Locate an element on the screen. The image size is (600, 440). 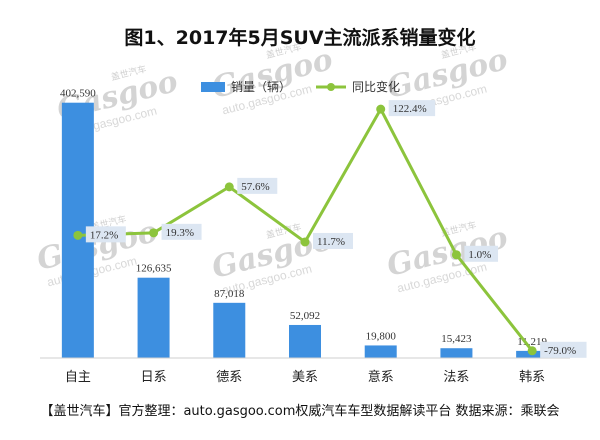
category-label-2: 德系 is located at coordinates (229, 377).